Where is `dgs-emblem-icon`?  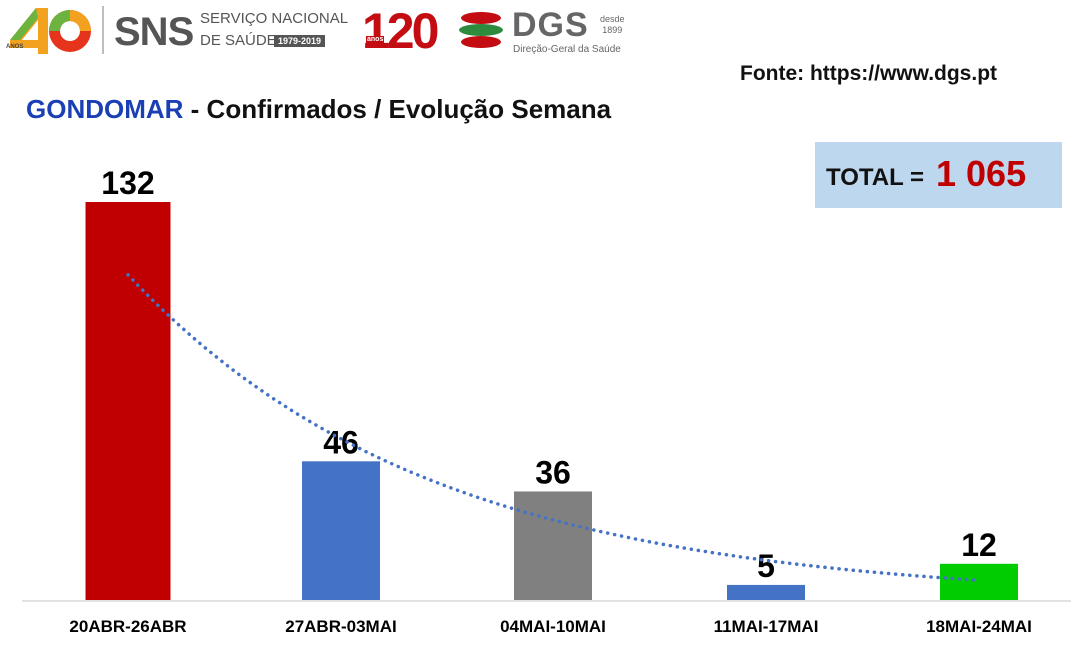
dgs-emblem-icon is located at coordinates (481, 30).